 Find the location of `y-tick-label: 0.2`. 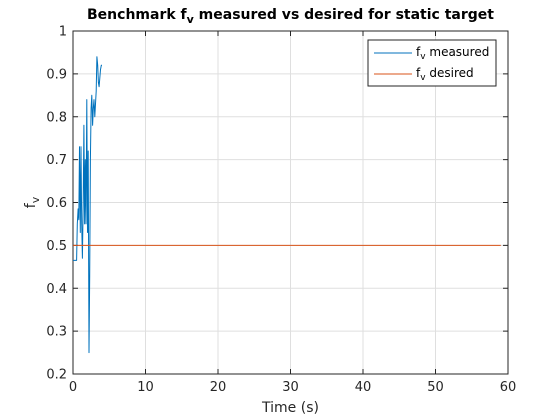

y-tick-label: 0.2 is located at coordinates (56, 375).